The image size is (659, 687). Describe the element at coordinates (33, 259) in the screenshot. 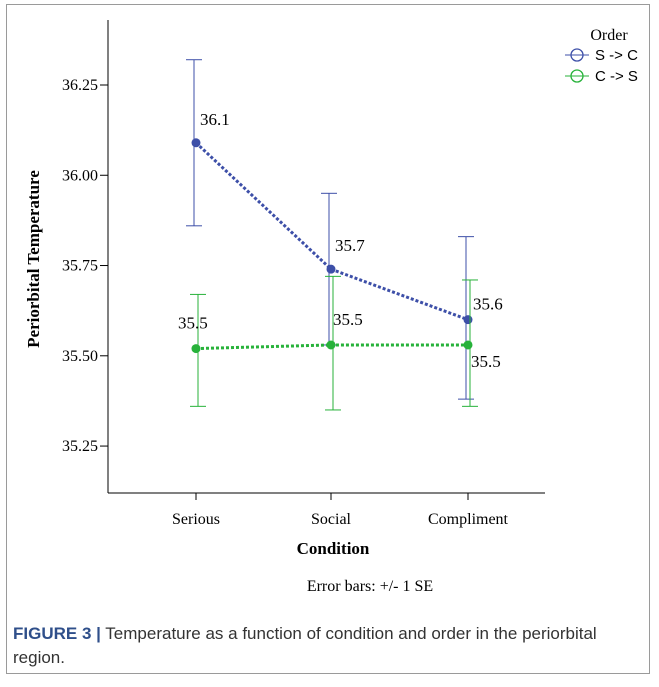

I see `y-axis-label: Periorbital Temperature` at that location.